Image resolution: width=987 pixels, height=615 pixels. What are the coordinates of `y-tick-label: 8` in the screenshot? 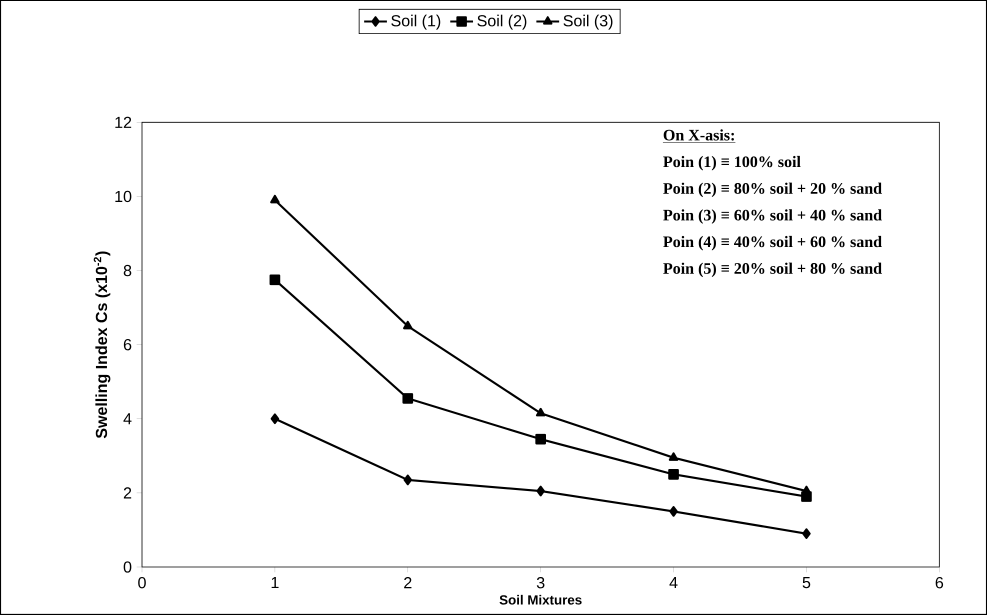 It's located at (128, 270).